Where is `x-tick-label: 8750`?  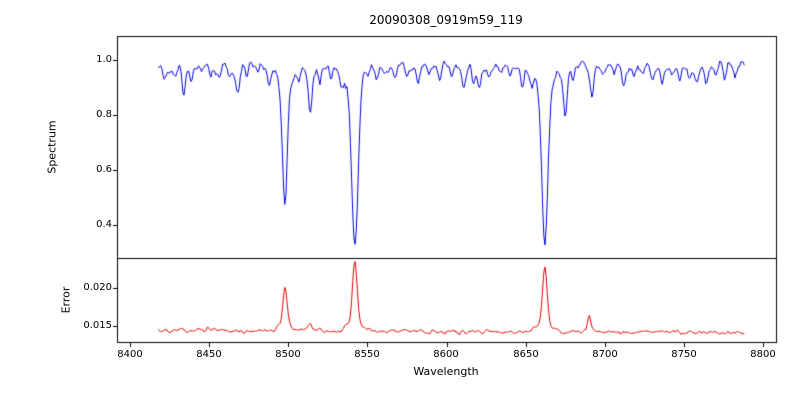 x-tick-label: 8750 is located at coordinates (684, 354).